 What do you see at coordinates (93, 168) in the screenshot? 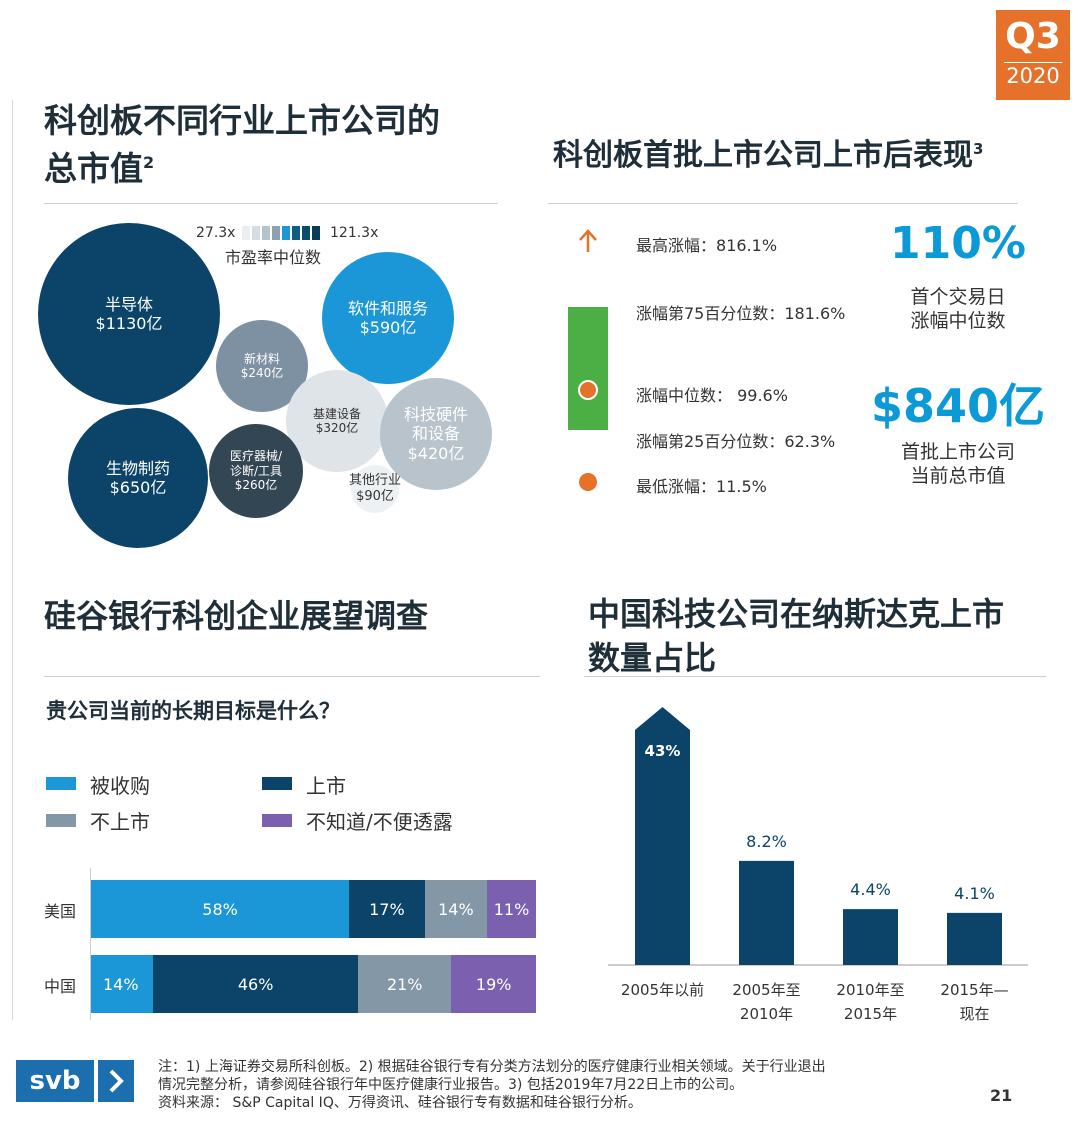
I see `section1-title-line2: 总市值` at bounding box center [93, 168].